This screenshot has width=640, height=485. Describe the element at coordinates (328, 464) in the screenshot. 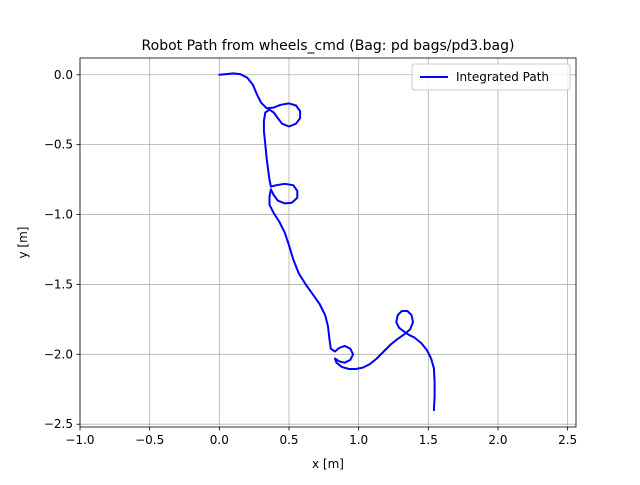

I see `x-axis-label: x [m]` at that location.